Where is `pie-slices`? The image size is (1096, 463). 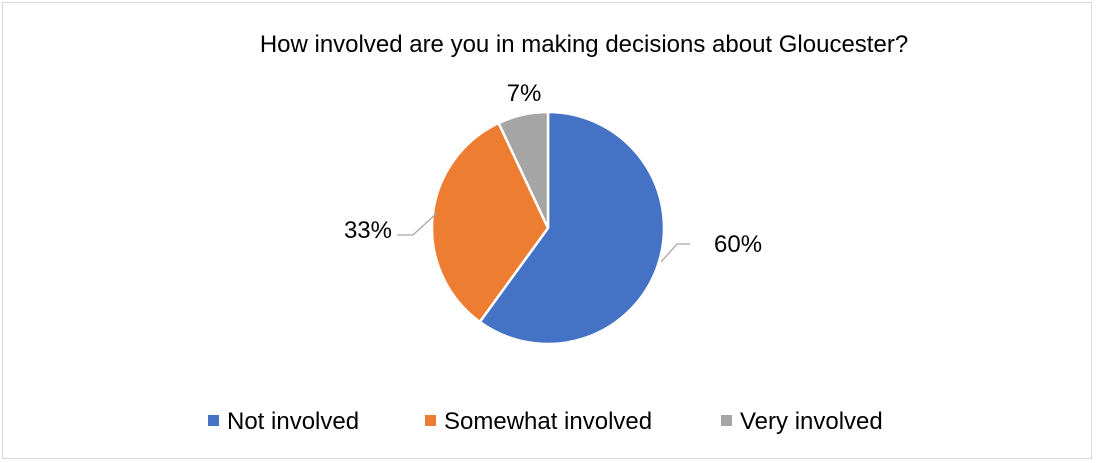
pie-slices is located at coordinates (548, 228).